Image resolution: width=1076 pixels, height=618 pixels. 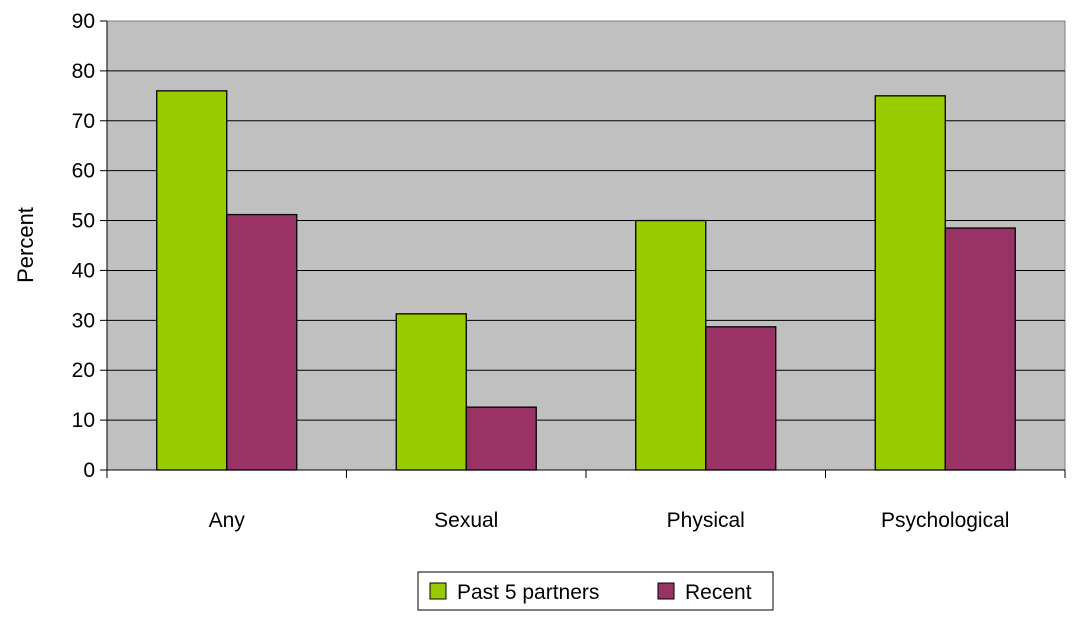 I want to click on y-tick-label: 0, so click(x=89, y=470).